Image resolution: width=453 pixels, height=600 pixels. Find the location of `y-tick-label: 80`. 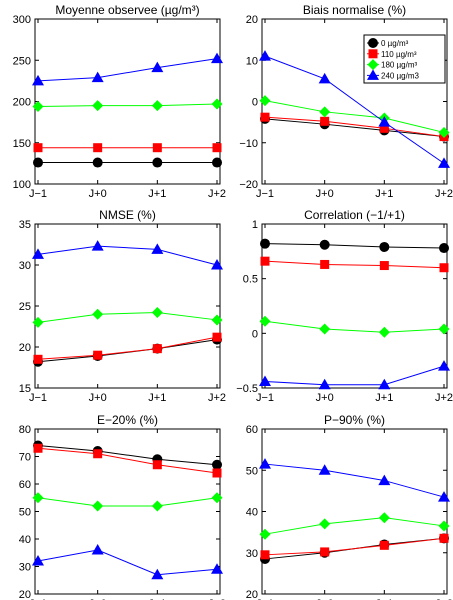

y-tick-label: 80 is located at coordinates (25, 430).